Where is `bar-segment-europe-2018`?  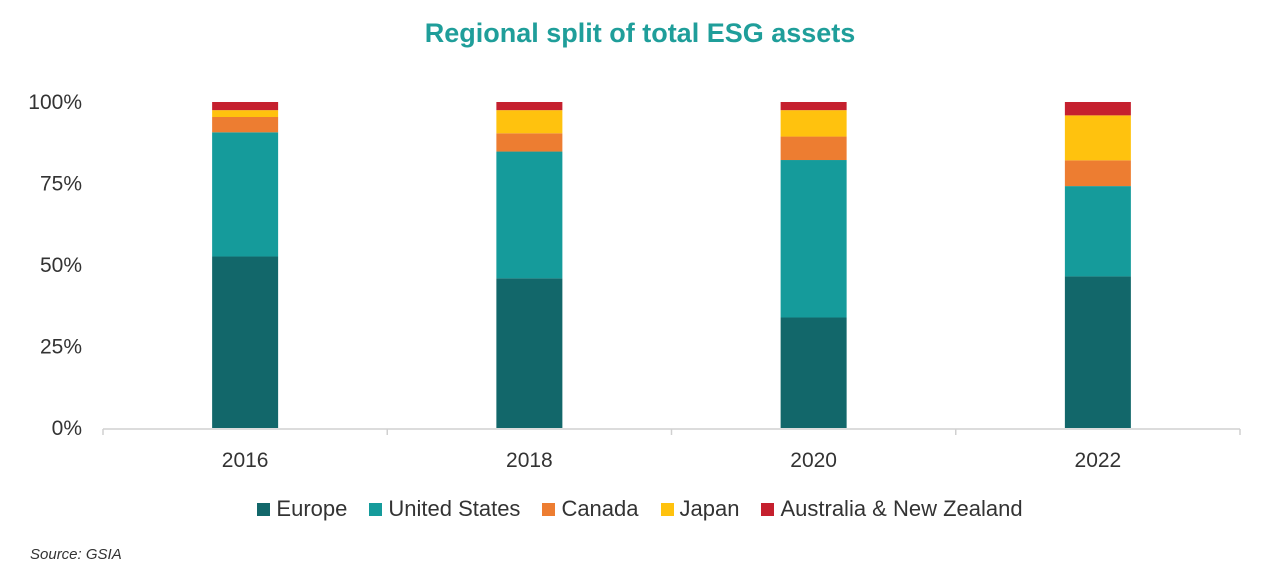 bar-segment-europe-2018 is located at coordinates (529, 353).